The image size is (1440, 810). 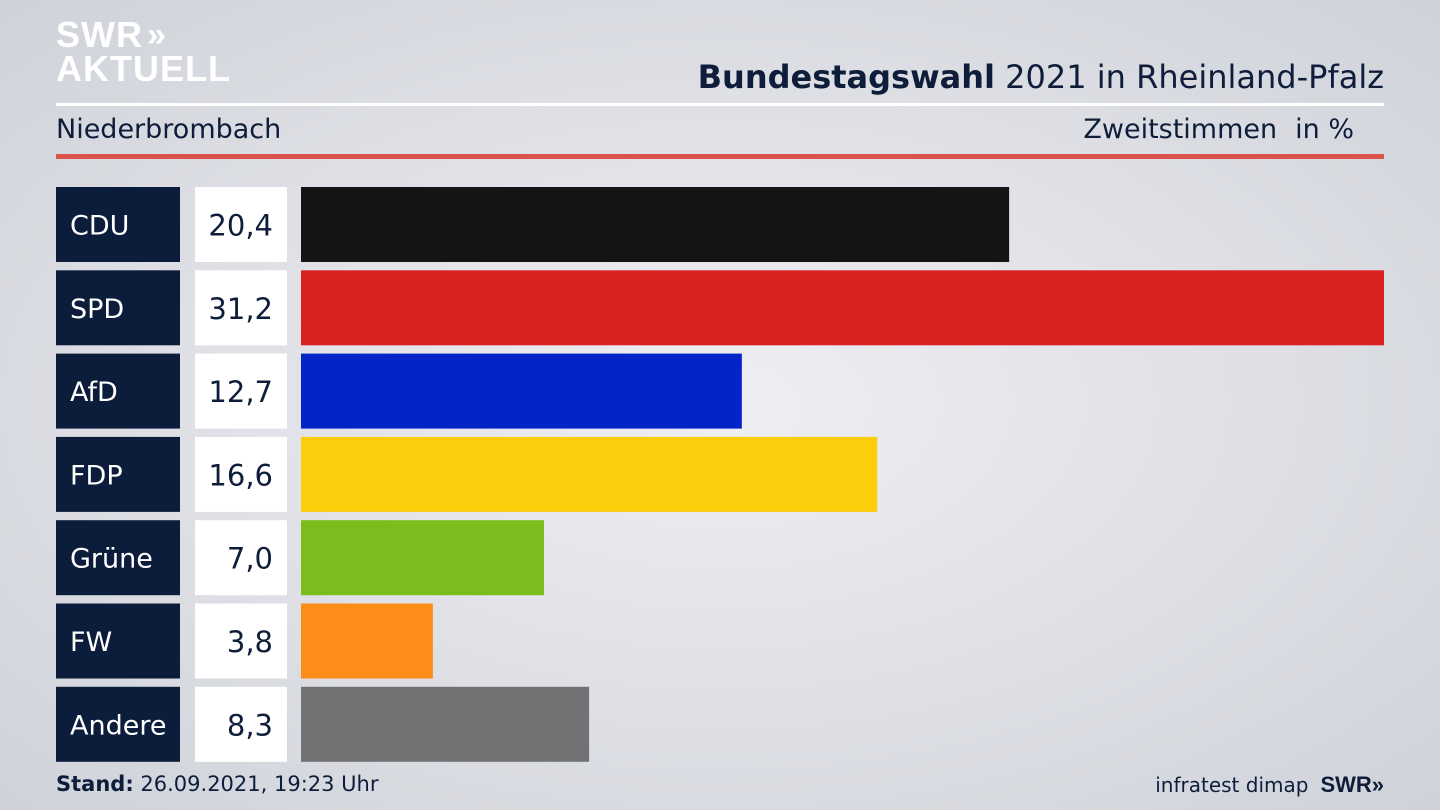 I want to click on logo-swr-text: SWR, so click(x=99, y=34).